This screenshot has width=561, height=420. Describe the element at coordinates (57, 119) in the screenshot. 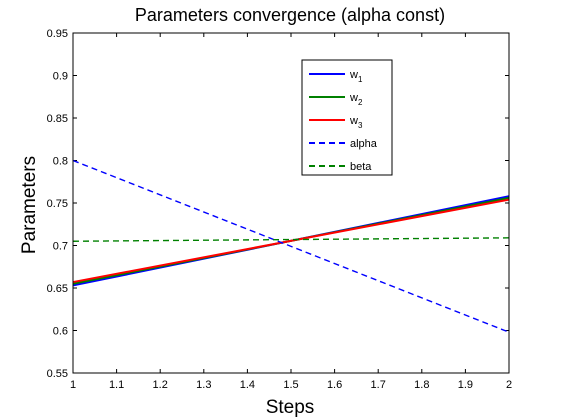

I see `y-tick-label: 0.85` at that location.